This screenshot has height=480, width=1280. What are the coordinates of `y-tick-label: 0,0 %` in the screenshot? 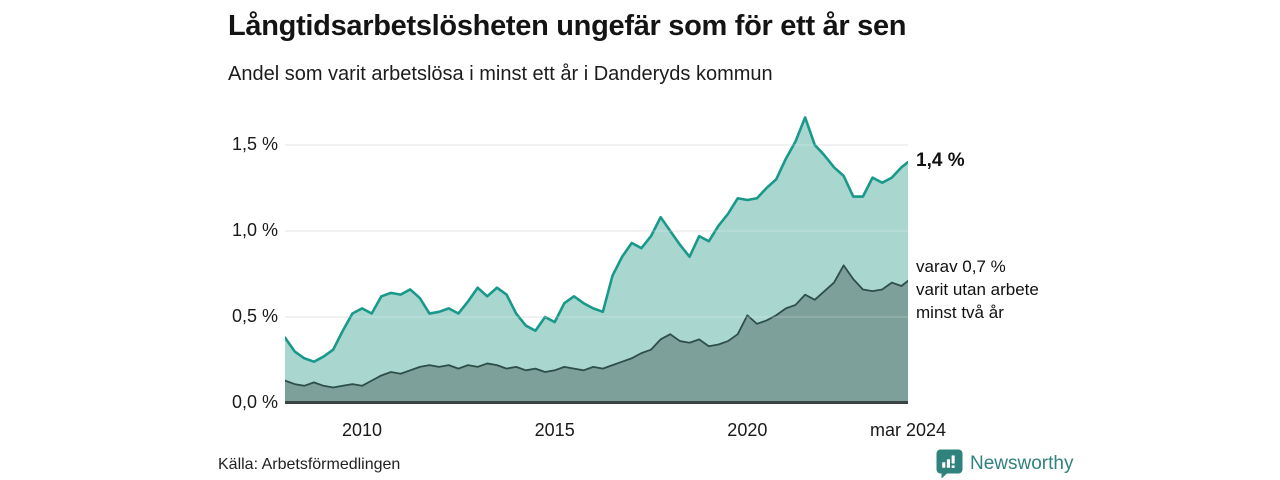 It's located at (254, 402).